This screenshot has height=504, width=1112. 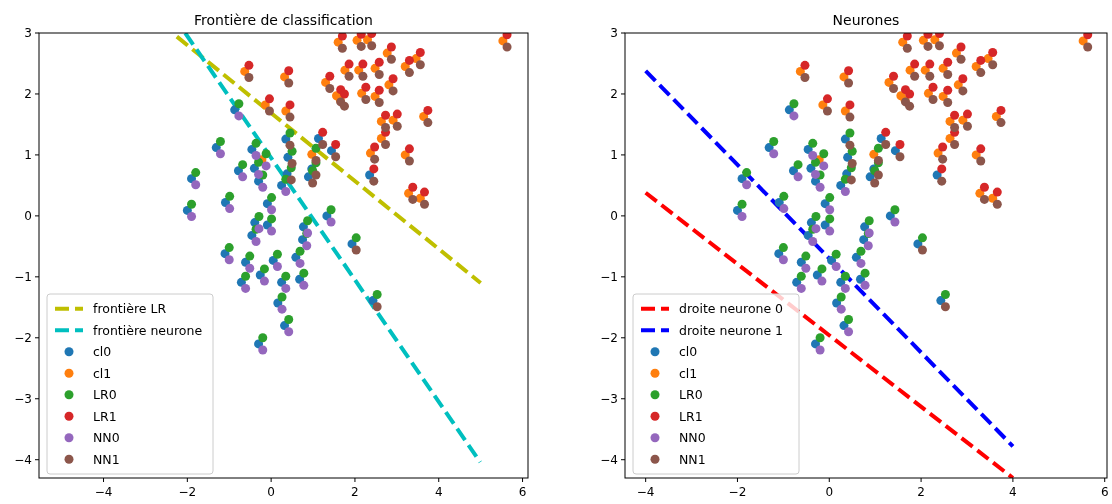 What do you see at coordinates (737, 492) in the screenshot?
I see `x-tick-label: −2` at bounding box center [737, 492].